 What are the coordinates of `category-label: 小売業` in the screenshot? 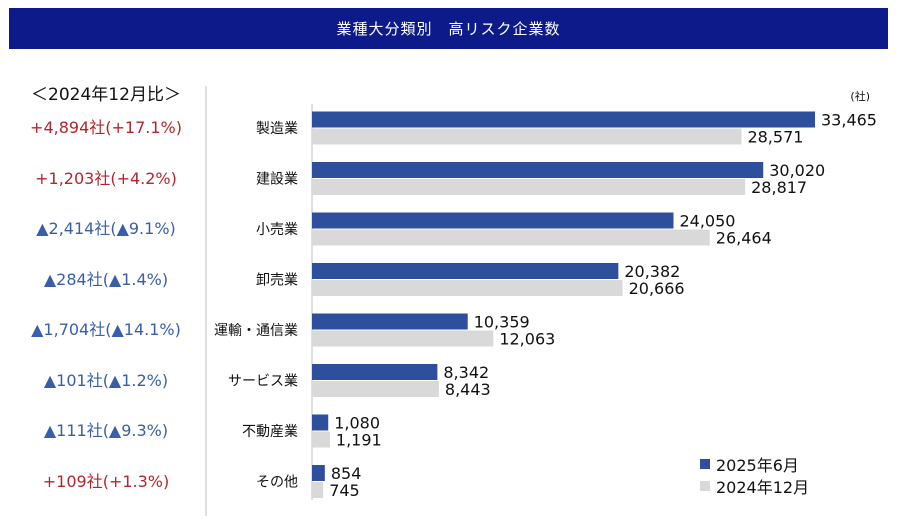 It's located at (277, 230).